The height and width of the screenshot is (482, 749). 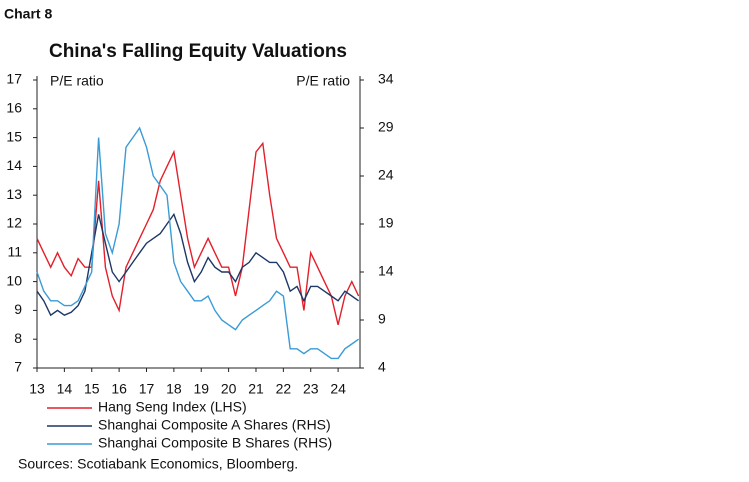 I want to click on y-tick-label: 15, so click(x=14, y=136).